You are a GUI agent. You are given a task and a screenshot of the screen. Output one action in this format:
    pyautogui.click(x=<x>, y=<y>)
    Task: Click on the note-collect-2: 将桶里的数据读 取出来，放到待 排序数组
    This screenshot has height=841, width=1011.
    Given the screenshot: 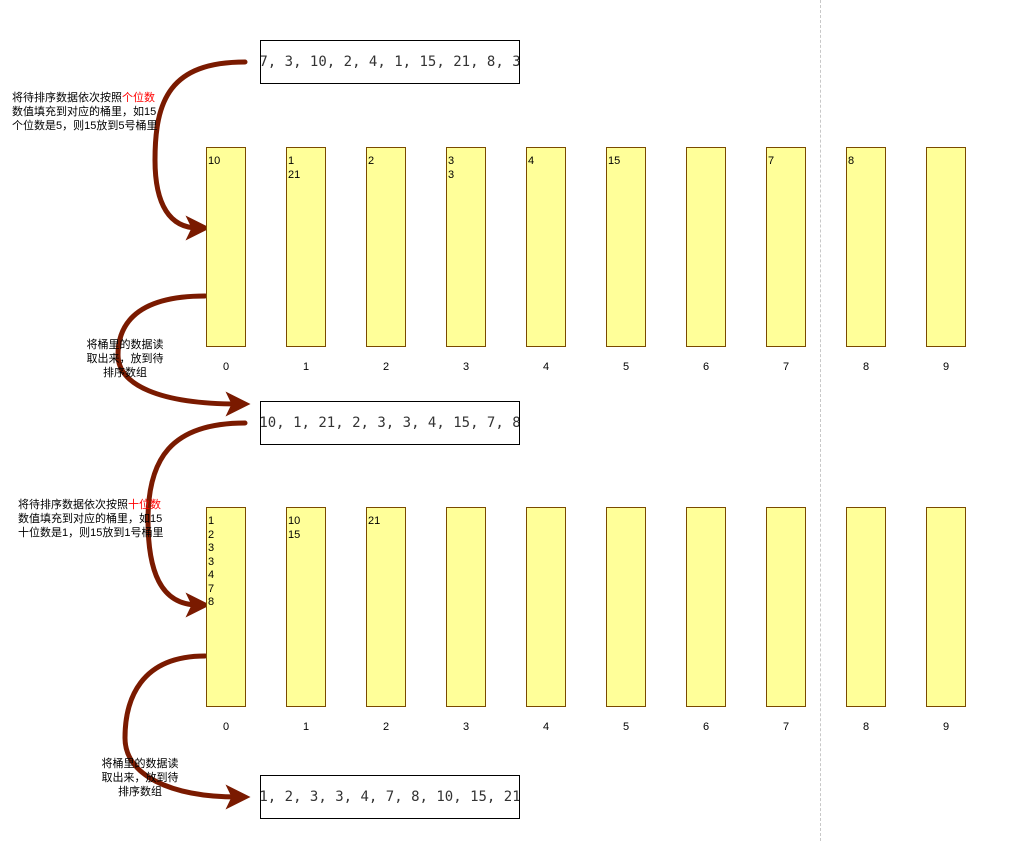 What is the action you would take?
    pyautogui.click(x=140, y=778)
    